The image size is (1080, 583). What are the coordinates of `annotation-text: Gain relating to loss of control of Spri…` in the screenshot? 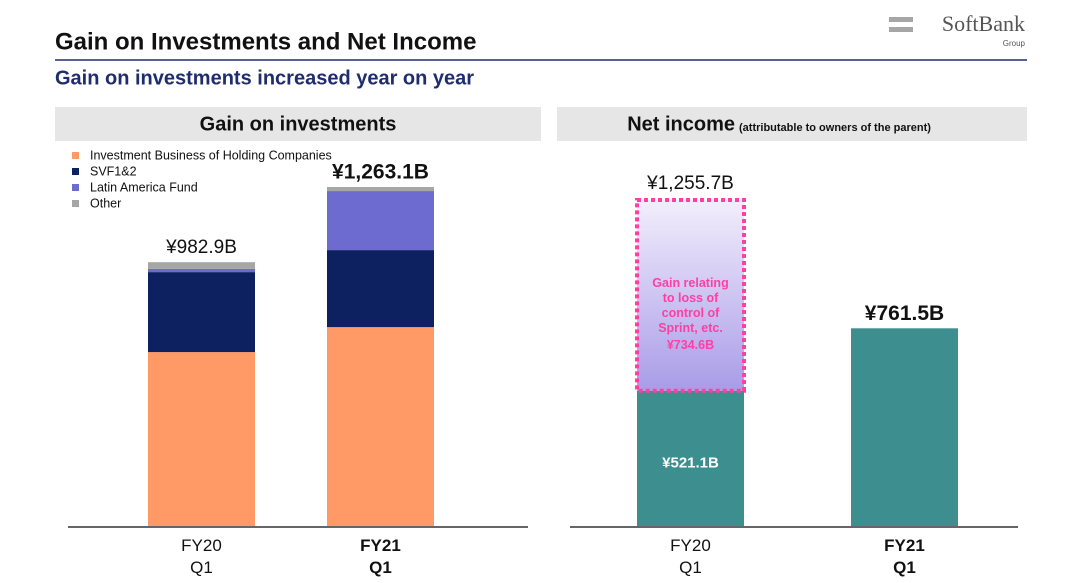 It's located at (690, 305).